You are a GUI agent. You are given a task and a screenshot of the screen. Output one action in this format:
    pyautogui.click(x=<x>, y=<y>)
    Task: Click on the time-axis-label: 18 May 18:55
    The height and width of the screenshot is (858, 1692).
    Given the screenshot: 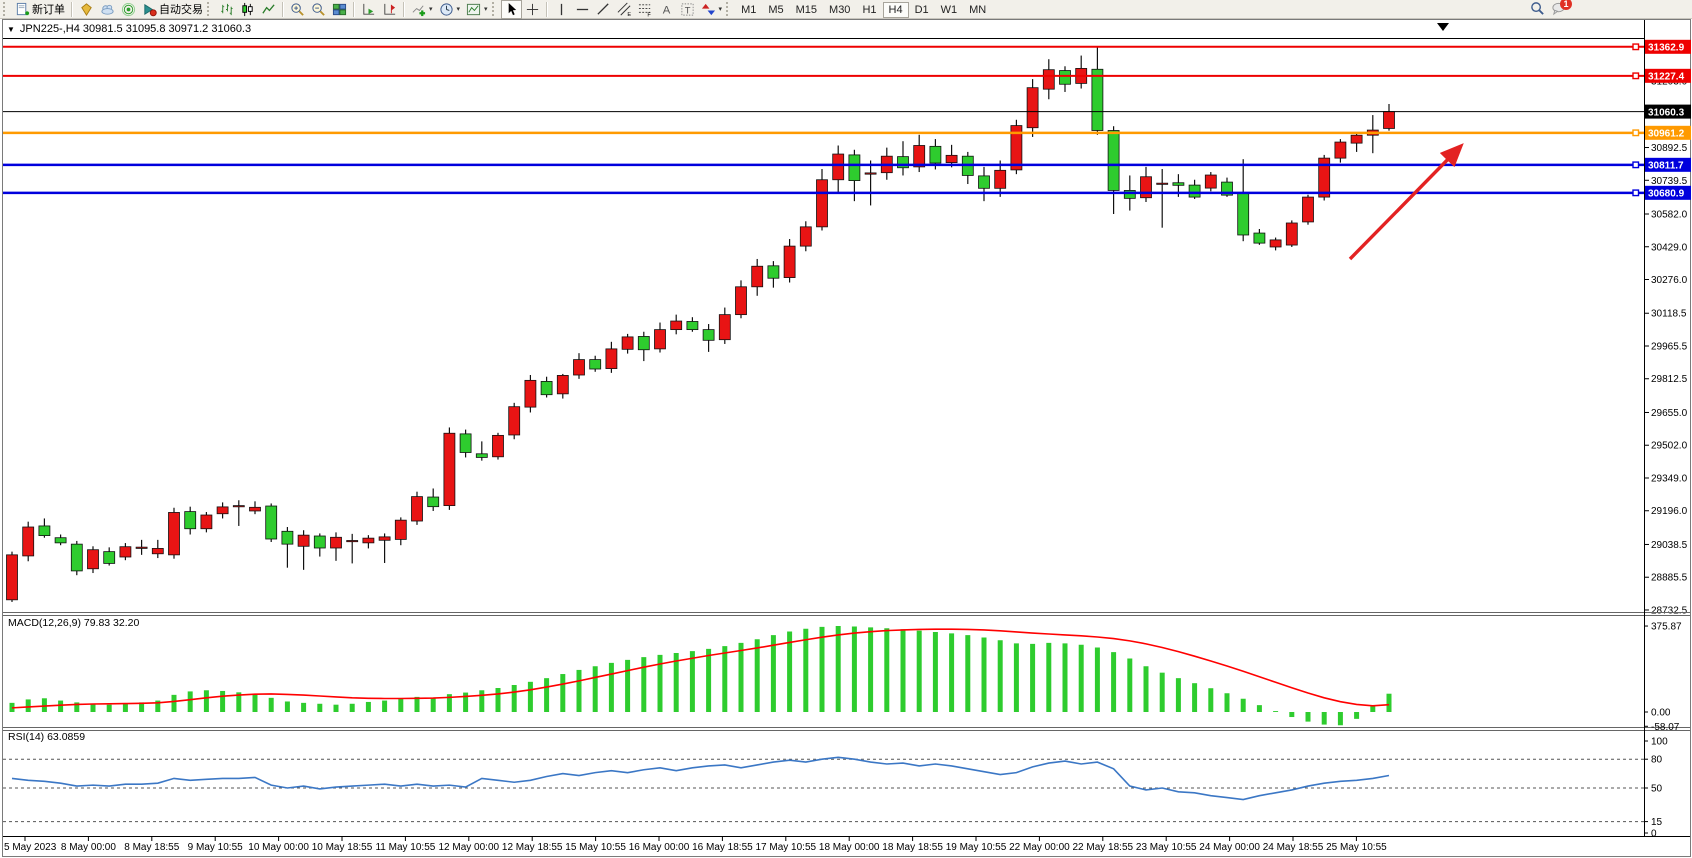 What is the action you would take?
    pyautogui.click(x=912, y=847)
    